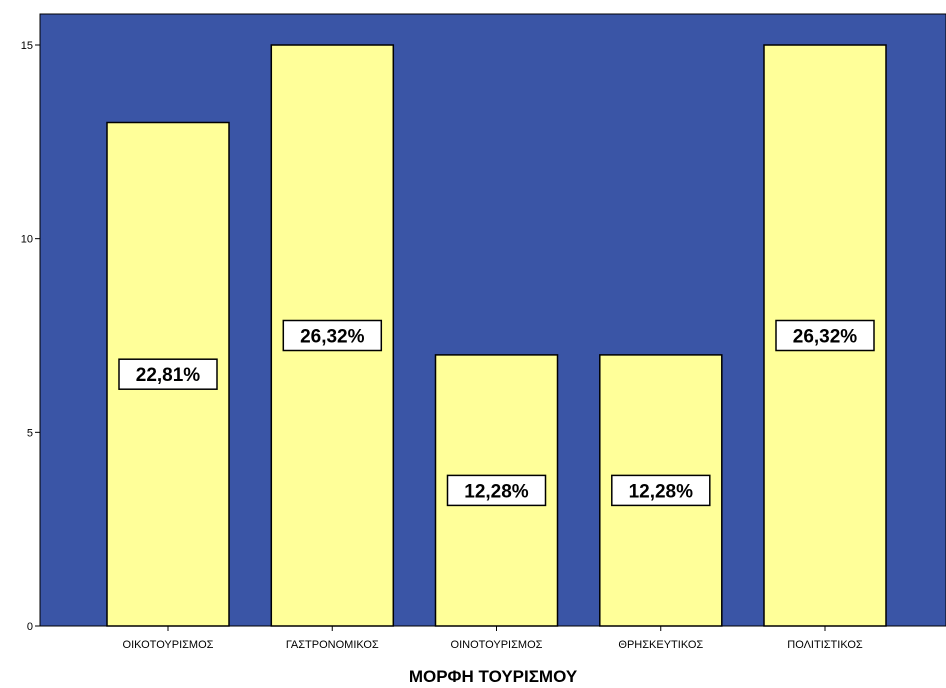 The width and height of the screenshot is (946, 688). I want to click on x-tick-label-1: ΟΙΚΟΤΟΥΡΙΣΜΟΣ, so click(168, 645).